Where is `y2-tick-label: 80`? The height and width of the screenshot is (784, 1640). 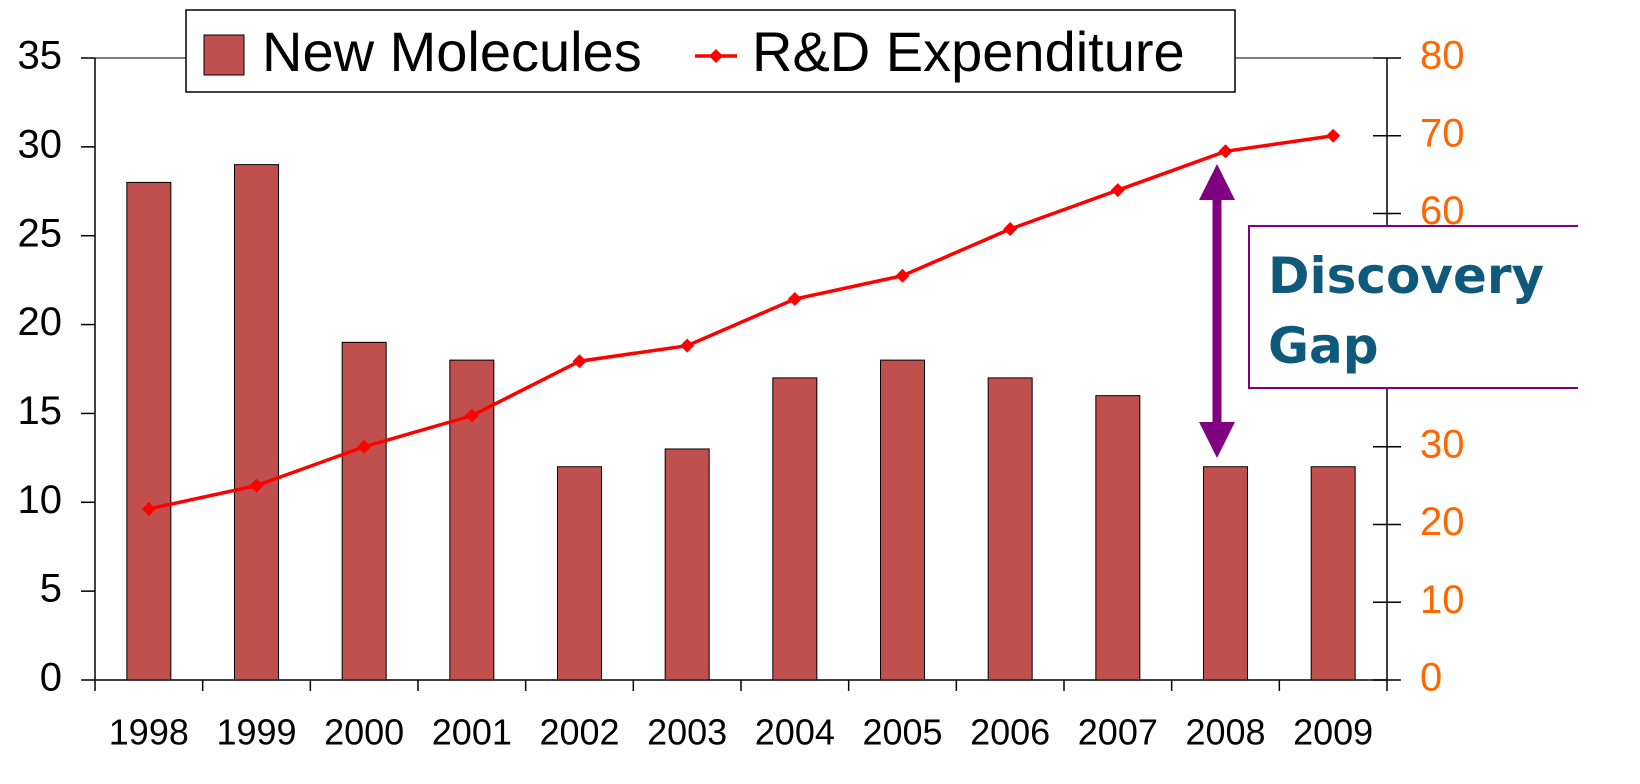
y2-tick-label: 80 is located at coordinates (1442, 56).